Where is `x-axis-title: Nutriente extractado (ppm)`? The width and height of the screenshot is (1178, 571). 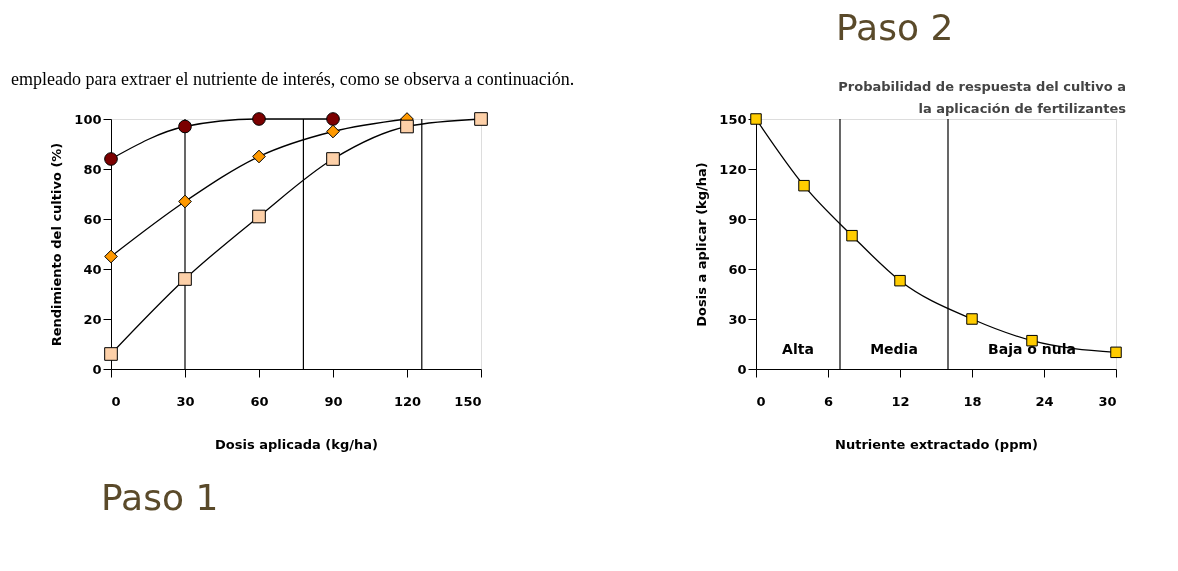 x-axis-title: Nutriente extractado (ppm) is located at coordinates (936, 444).